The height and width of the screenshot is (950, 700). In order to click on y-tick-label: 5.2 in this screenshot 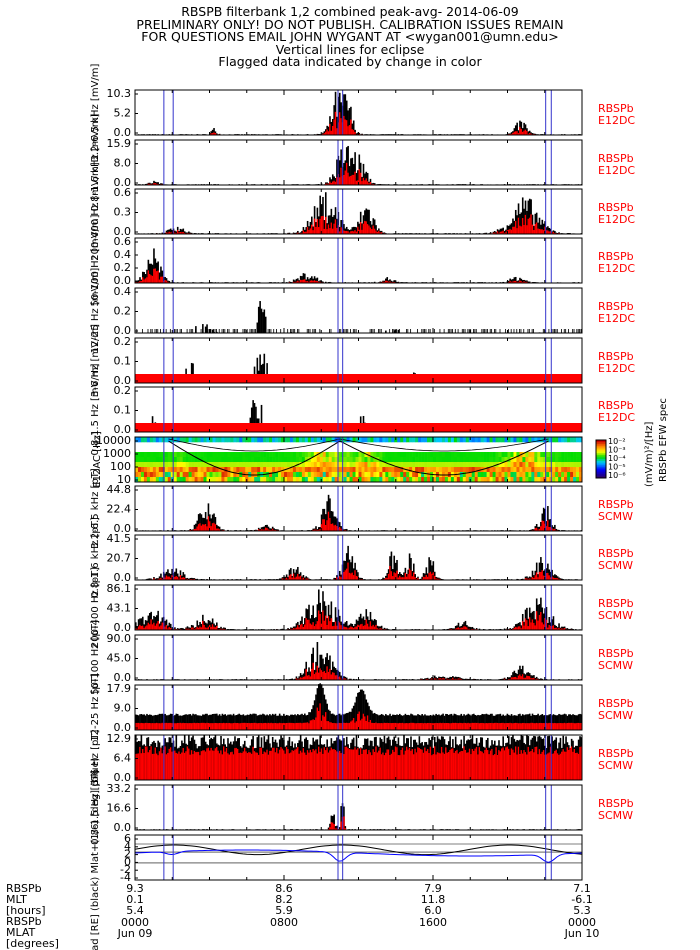, I will do `click(123, 113)`.